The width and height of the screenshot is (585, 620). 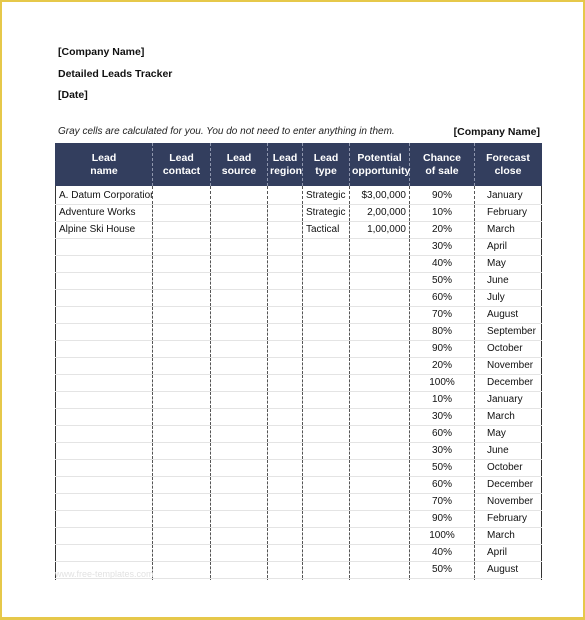 I want to click on cell-chance-of-sale: 80%, so click(x=442, y=332).